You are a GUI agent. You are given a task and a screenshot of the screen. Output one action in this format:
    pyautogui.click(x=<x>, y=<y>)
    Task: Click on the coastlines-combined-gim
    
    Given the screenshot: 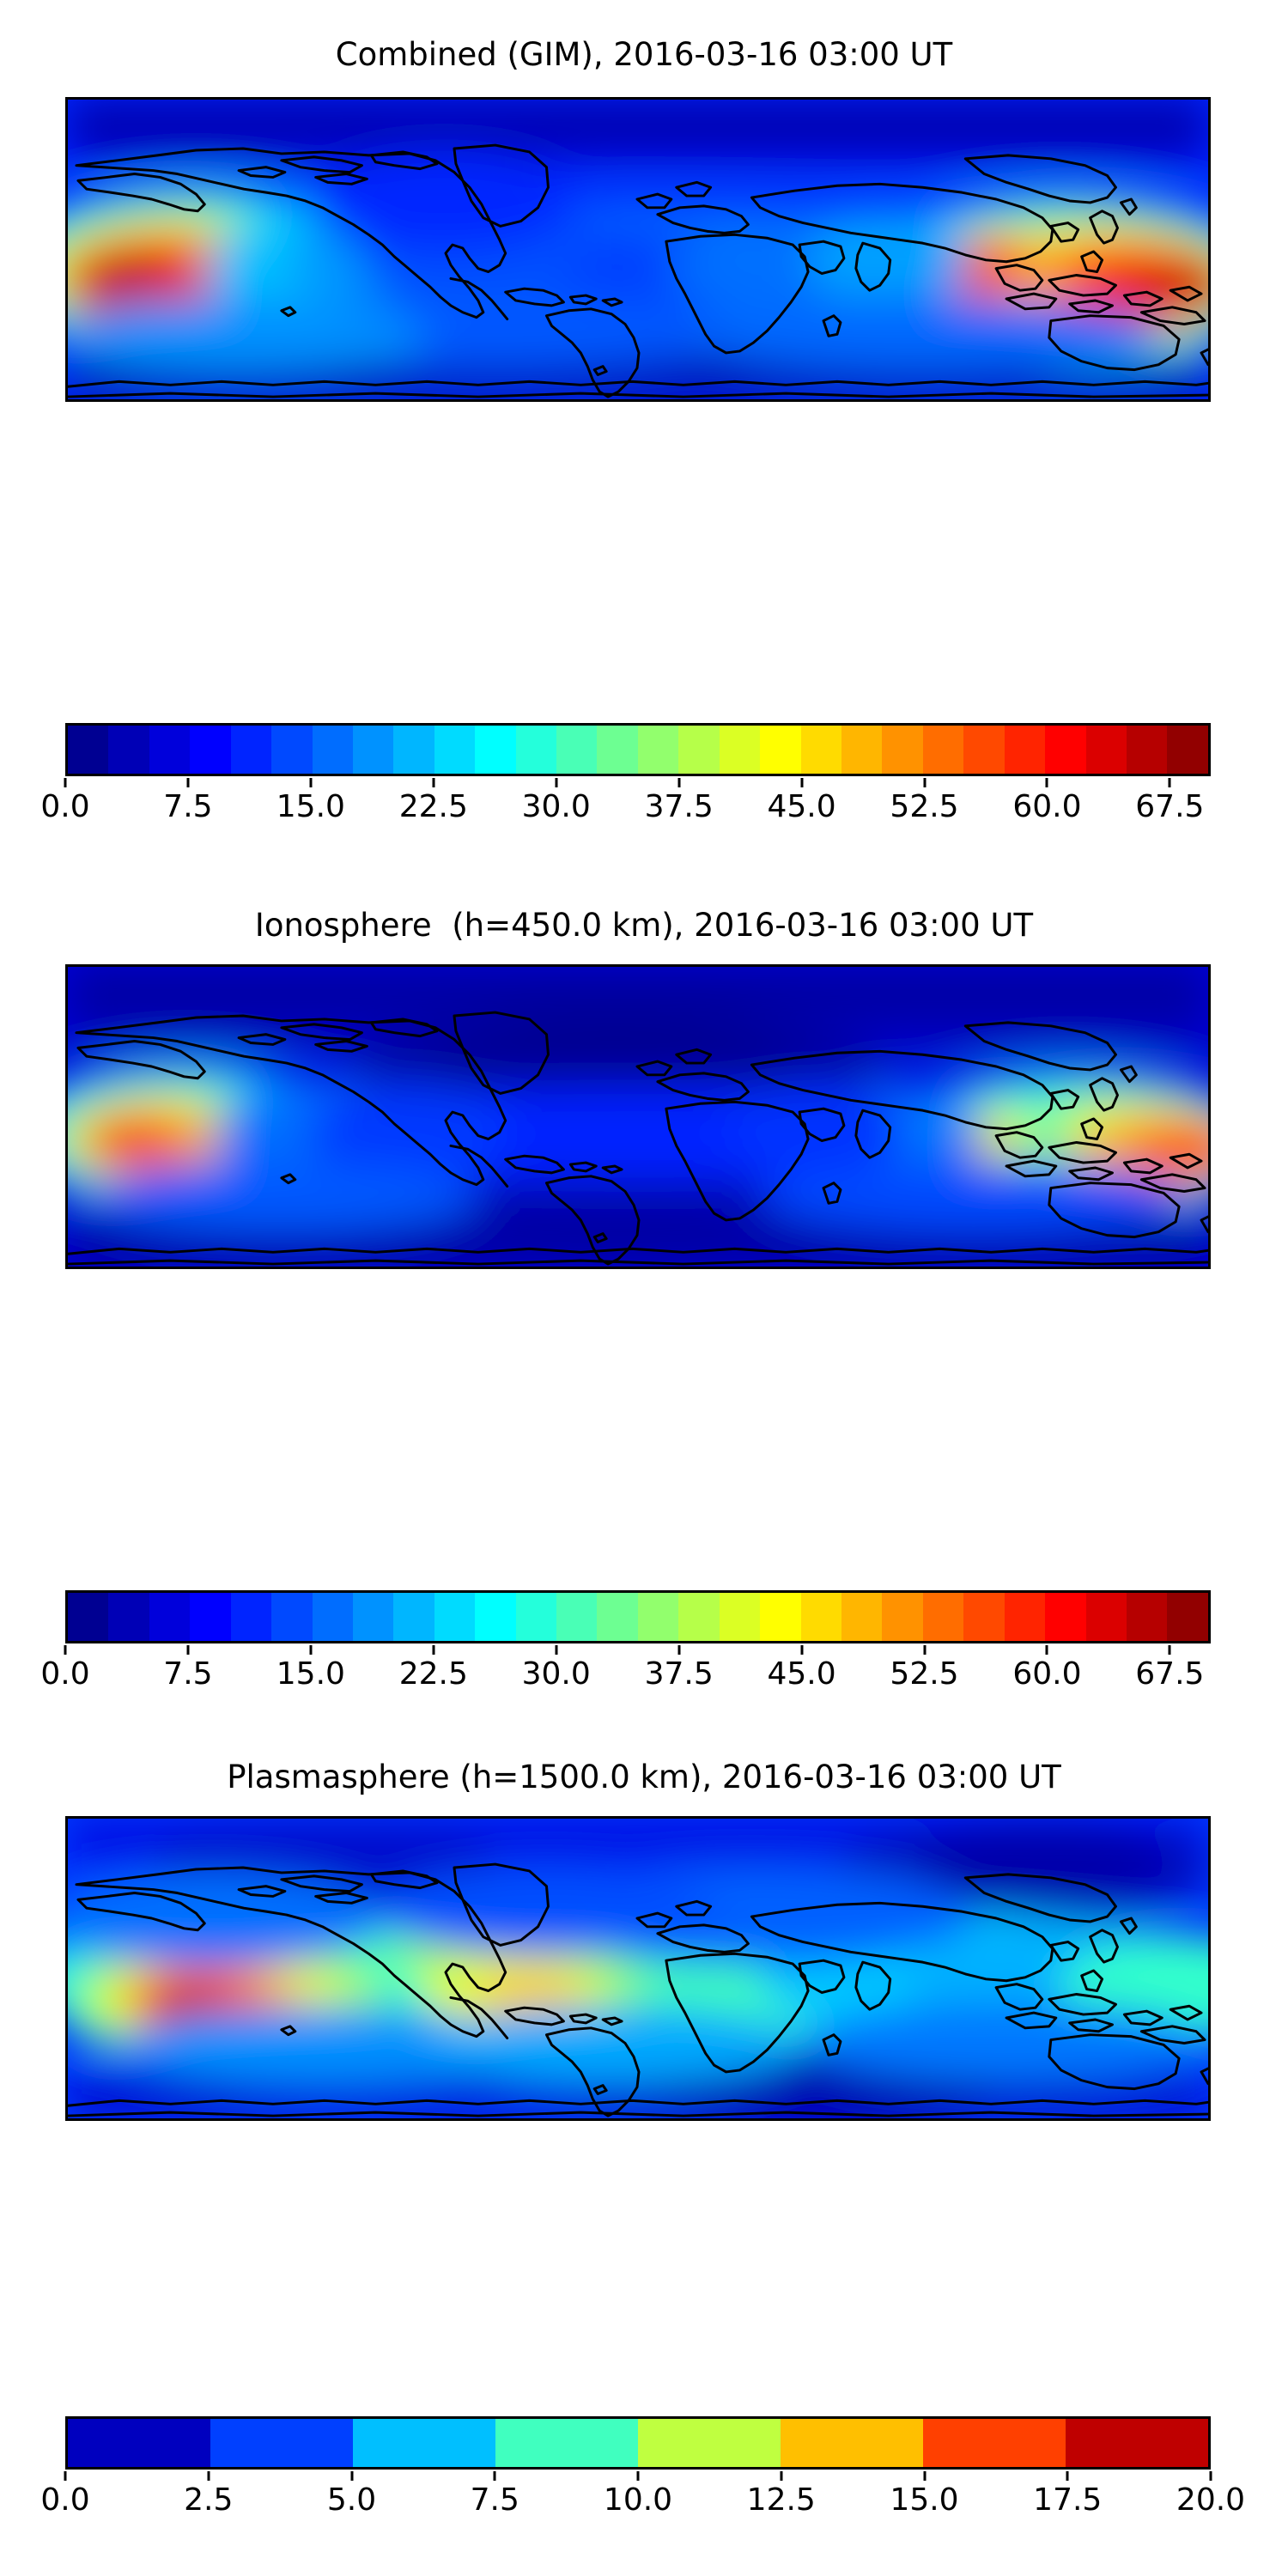 What is the action you would take?
    pyautogui.click(x=638, y=270)
    